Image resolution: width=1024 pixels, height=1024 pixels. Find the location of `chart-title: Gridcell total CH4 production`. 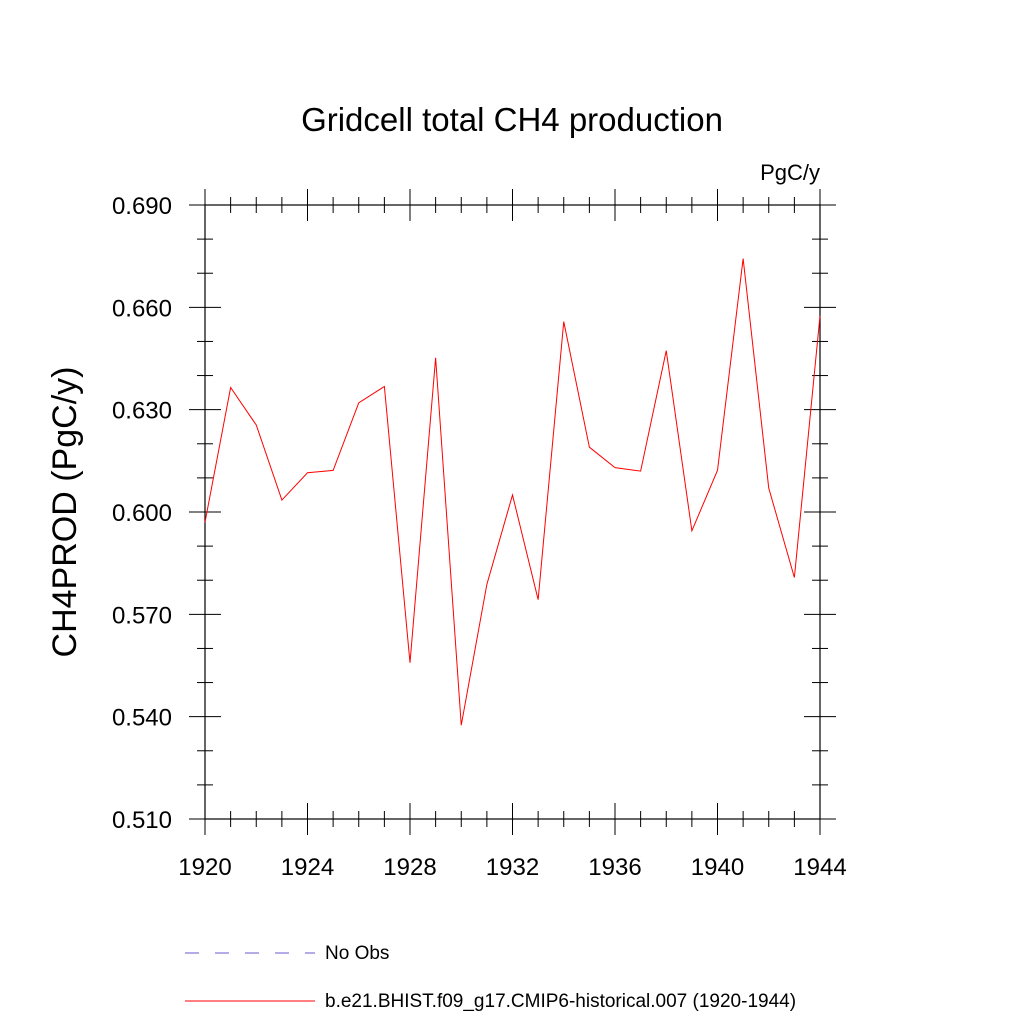

chart-title: Gridcell total CH4 production is located at coordinates (512, 119).